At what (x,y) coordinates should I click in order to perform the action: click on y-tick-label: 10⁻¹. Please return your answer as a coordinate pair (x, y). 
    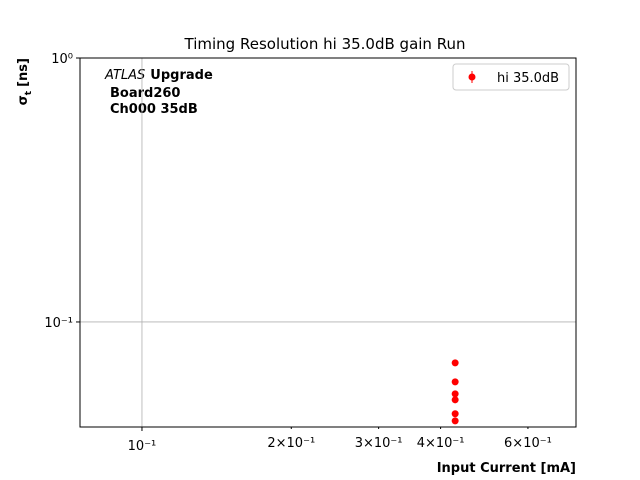
    Looking at the image, I should click on (58, 323).